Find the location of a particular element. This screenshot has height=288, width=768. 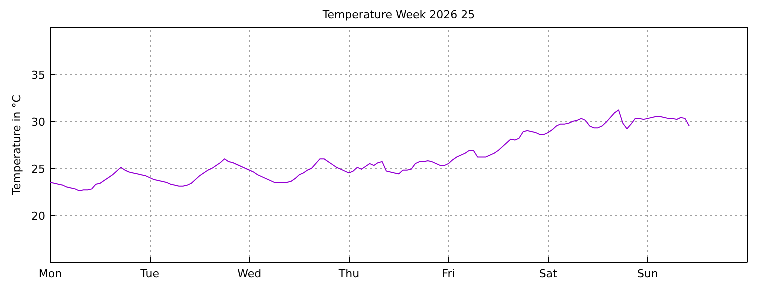

y-axis-title: Temperature in °C is located at coordinates (17, 145).